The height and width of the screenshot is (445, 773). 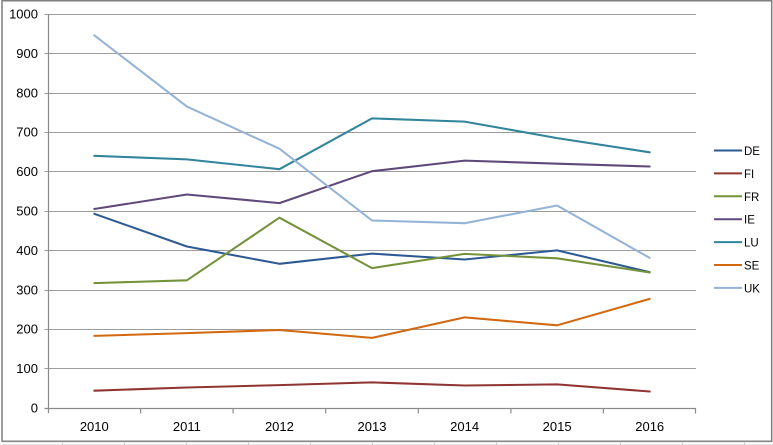 What do you see at coordinates (752, 152) in the screenshot?
I see `svg-text: DE` at bounding box center [752, 152].